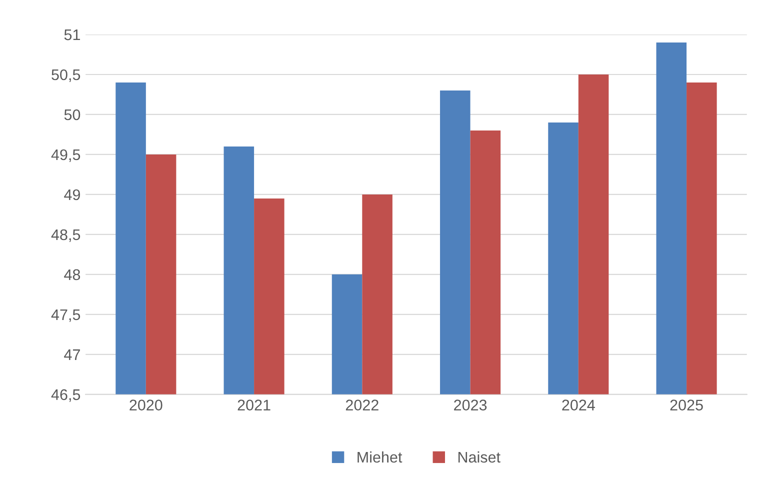  What do you see at coordinates (479, 457) in the screenshot?
I see `legend-label: Naiset` at bounding box center [479, 457].